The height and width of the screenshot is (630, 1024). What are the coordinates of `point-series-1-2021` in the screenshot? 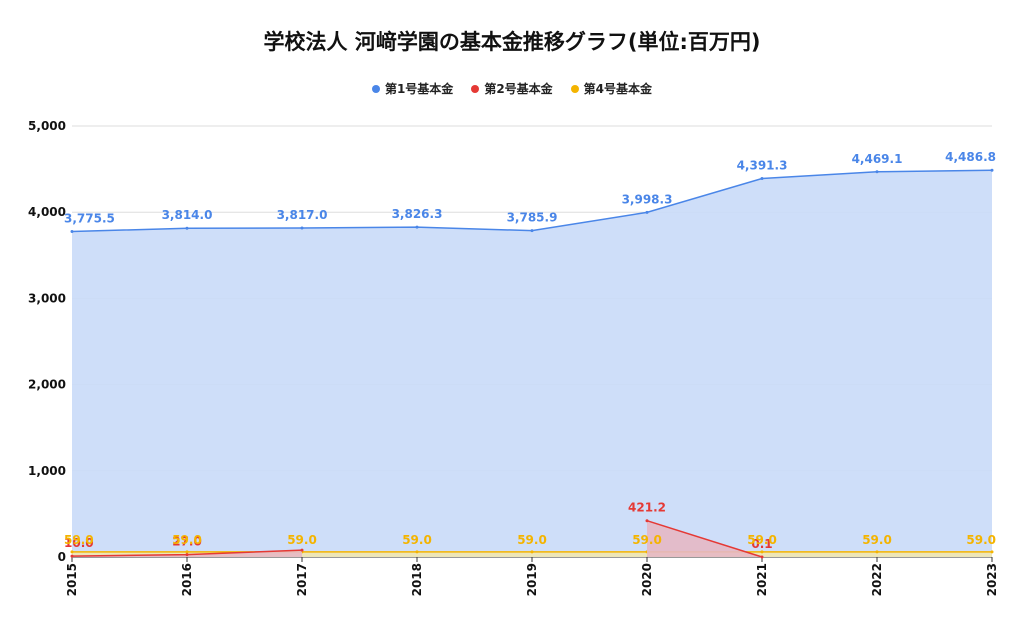 It's located at (762, 178).